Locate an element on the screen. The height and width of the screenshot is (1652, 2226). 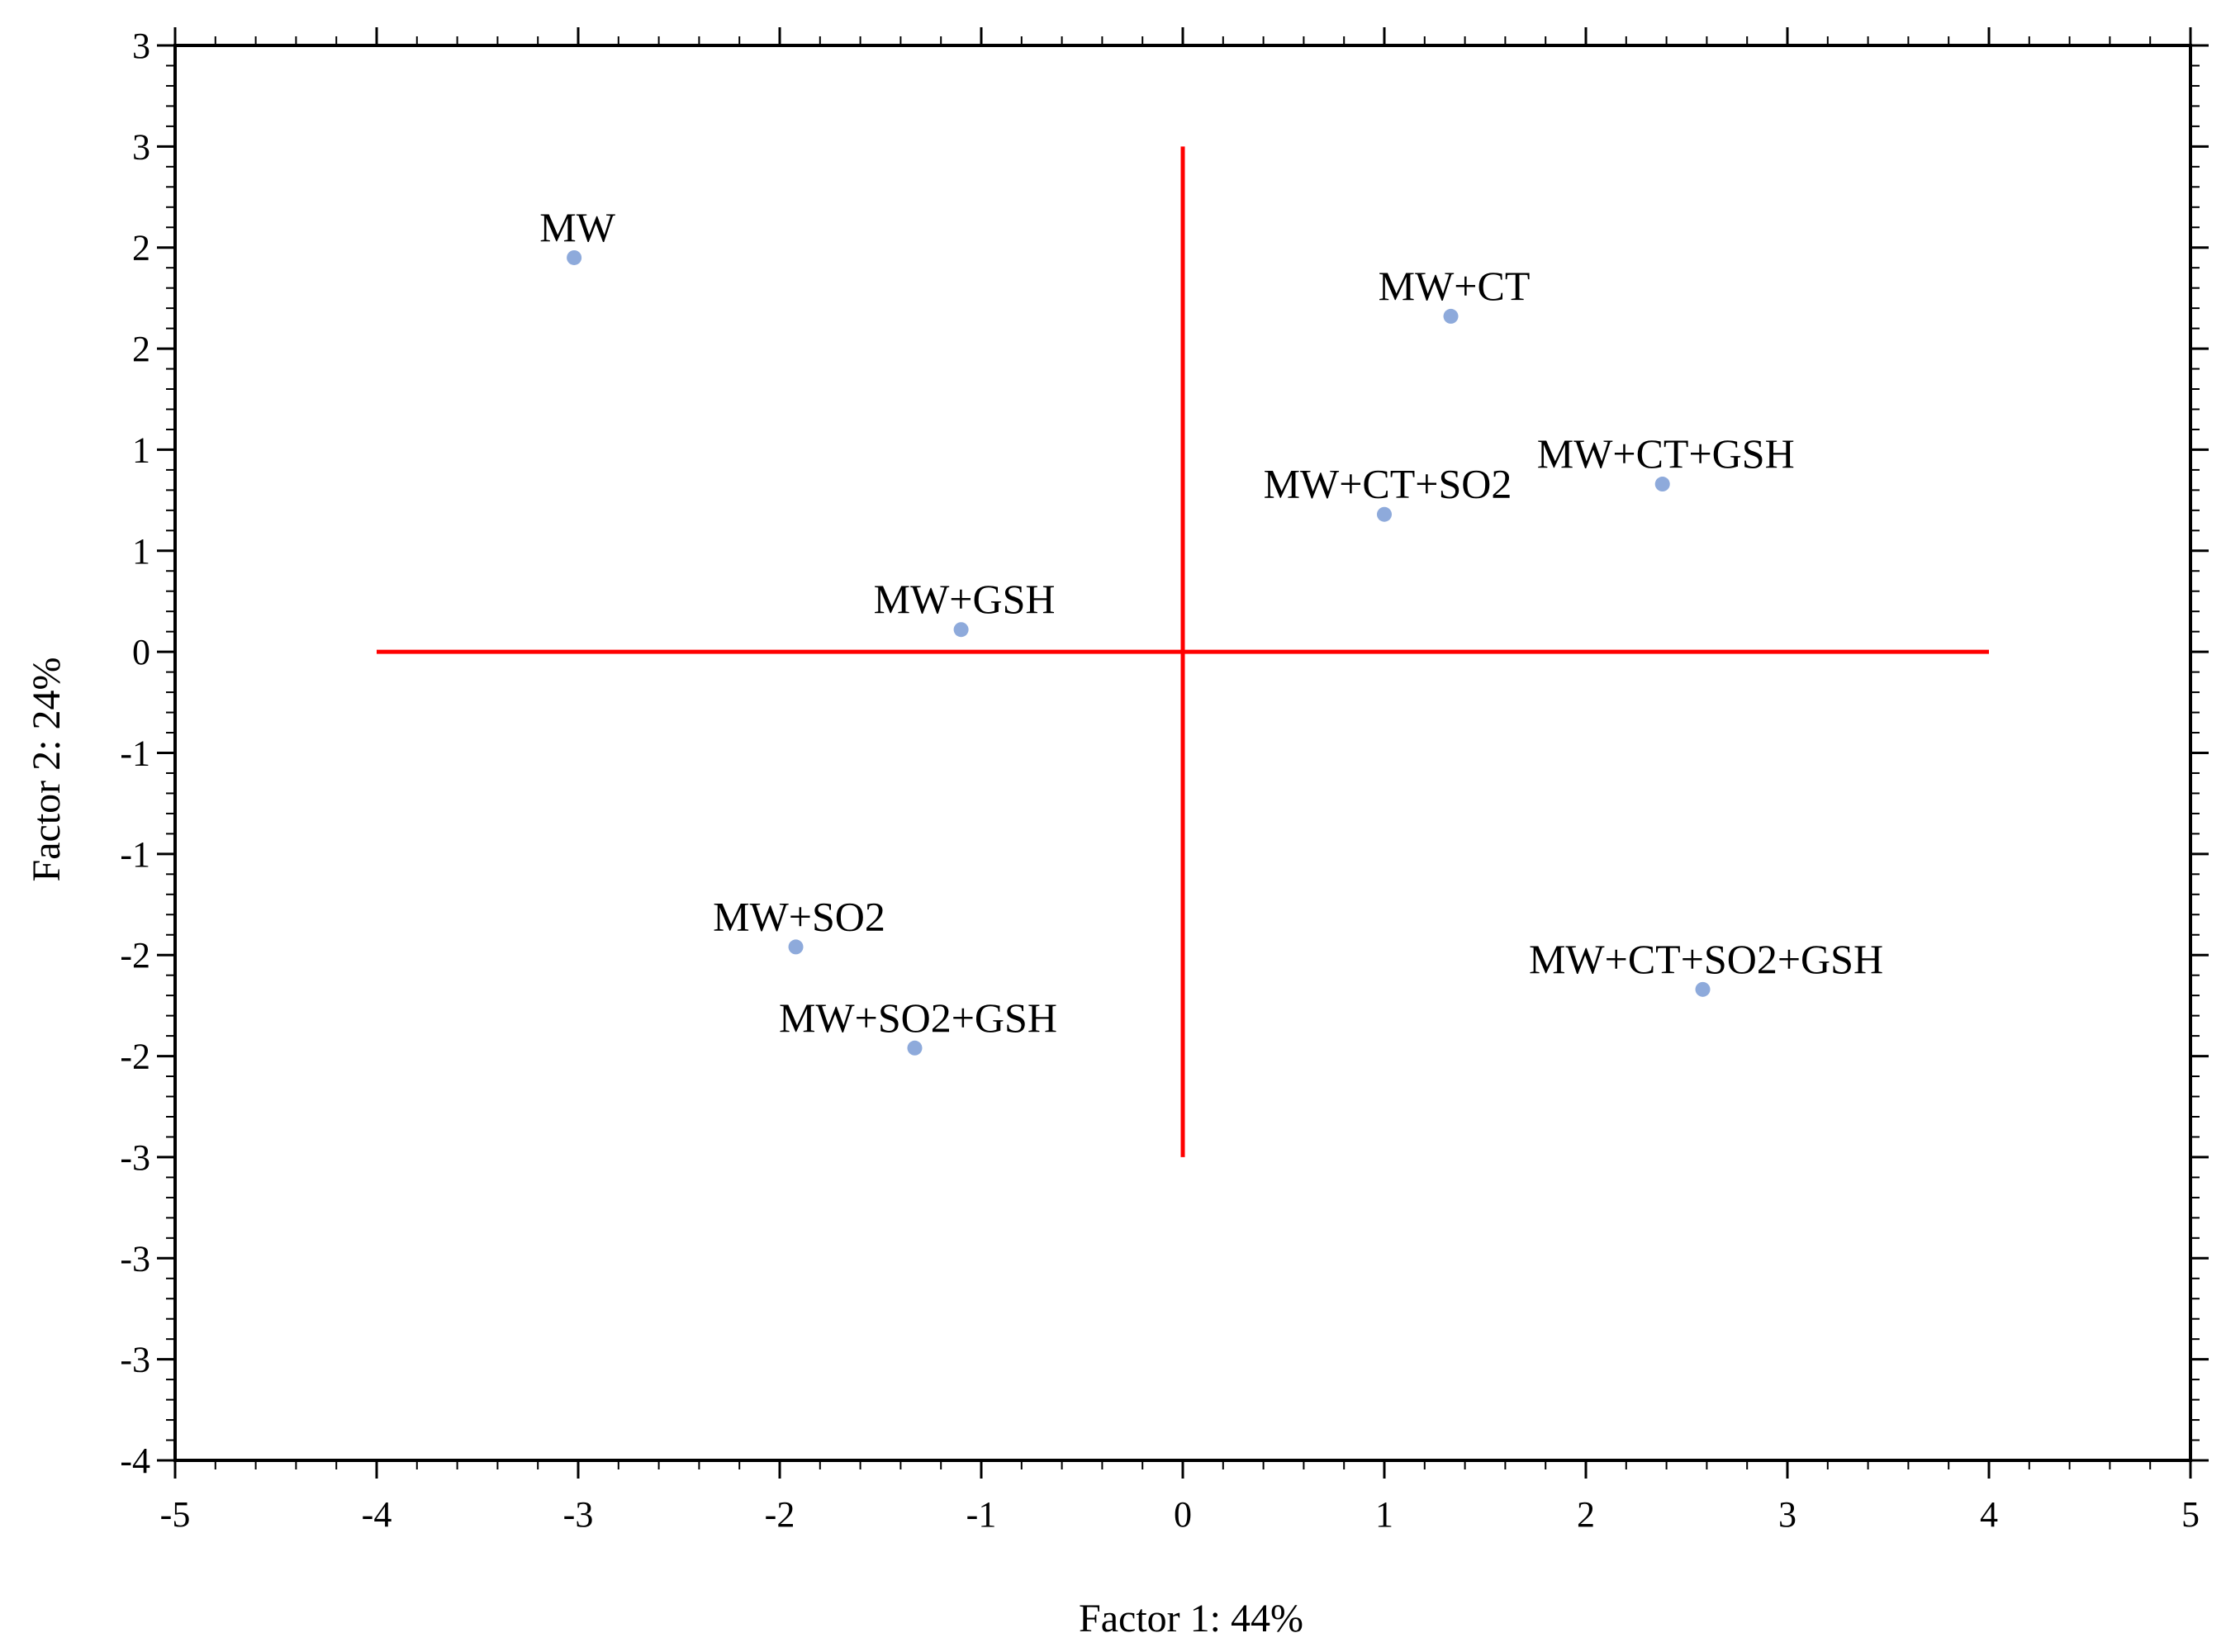
point-label: MW+CT is located at coordinates (1455, 286).